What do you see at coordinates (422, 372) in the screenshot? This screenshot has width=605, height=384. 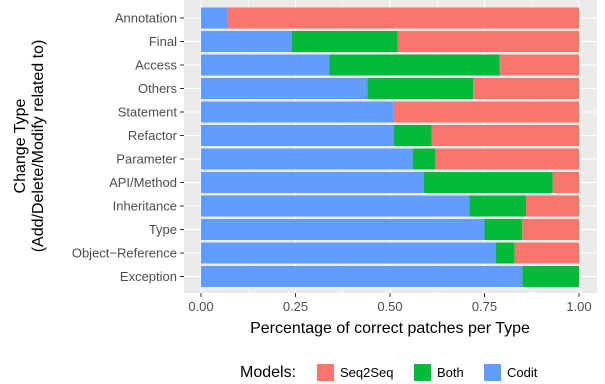 I see `legend-swatch-both` at bounding box center [422, 372].